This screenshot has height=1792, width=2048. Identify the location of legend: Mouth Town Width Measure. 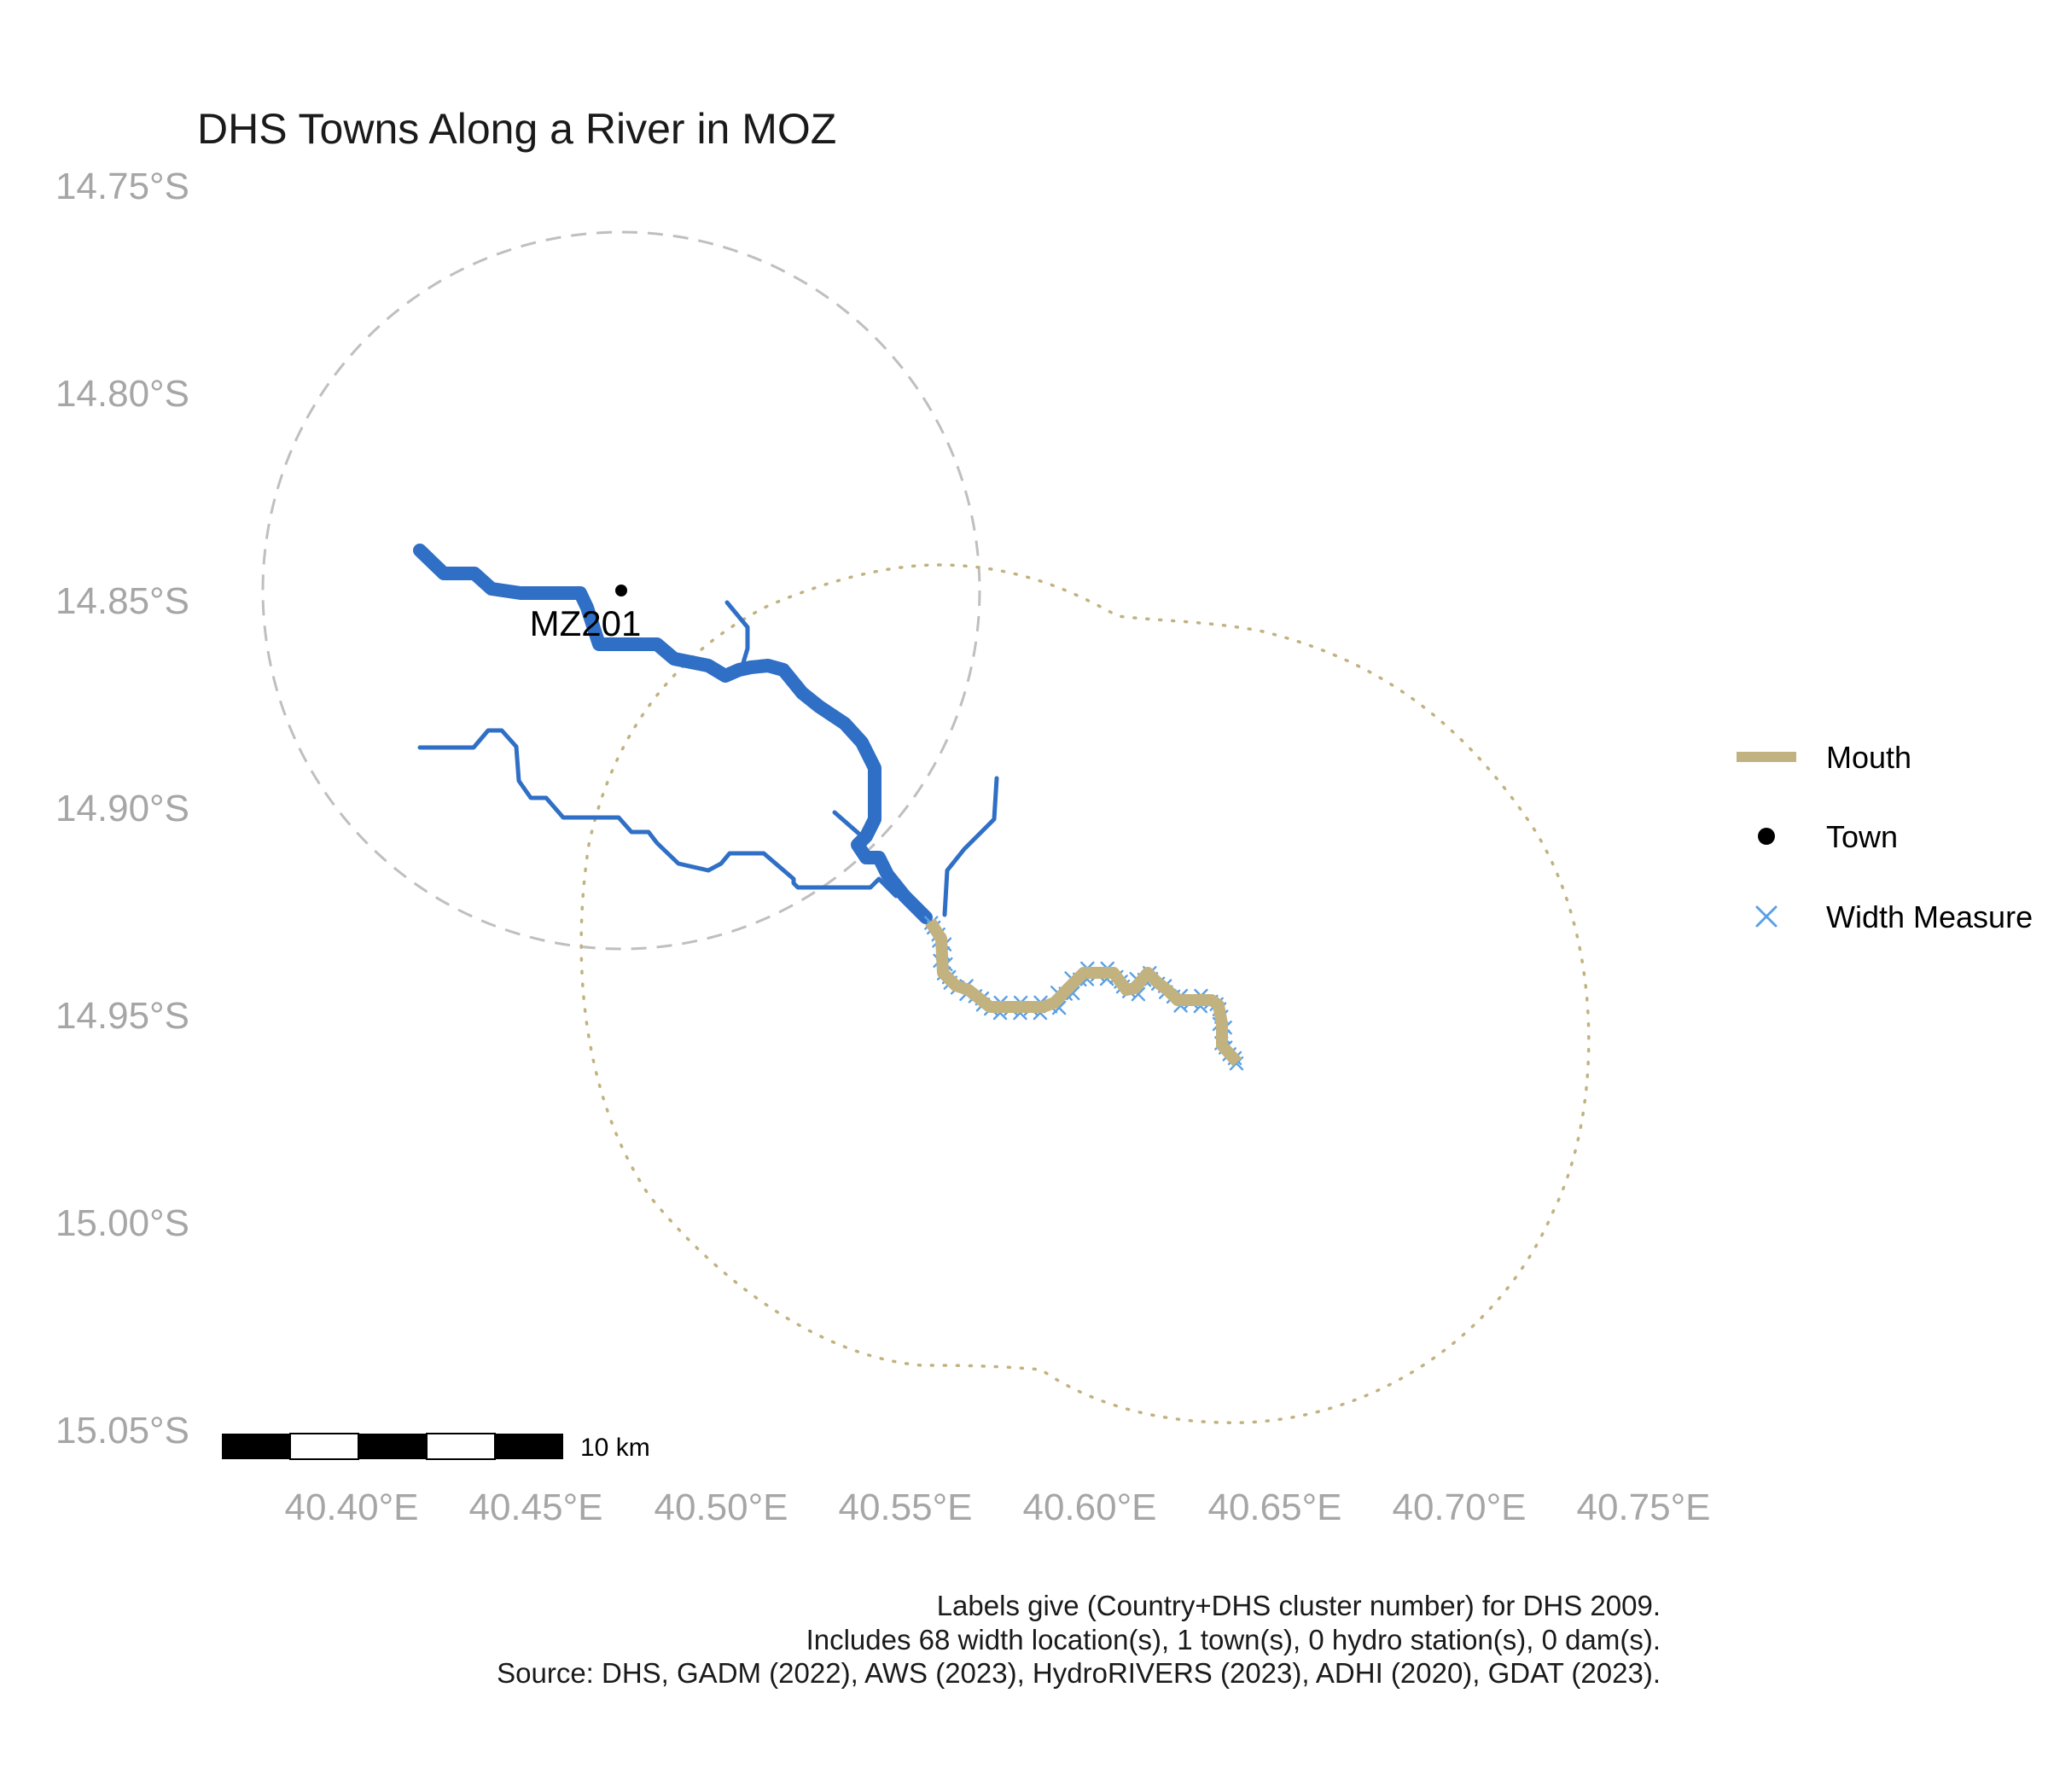
(1885, 837).